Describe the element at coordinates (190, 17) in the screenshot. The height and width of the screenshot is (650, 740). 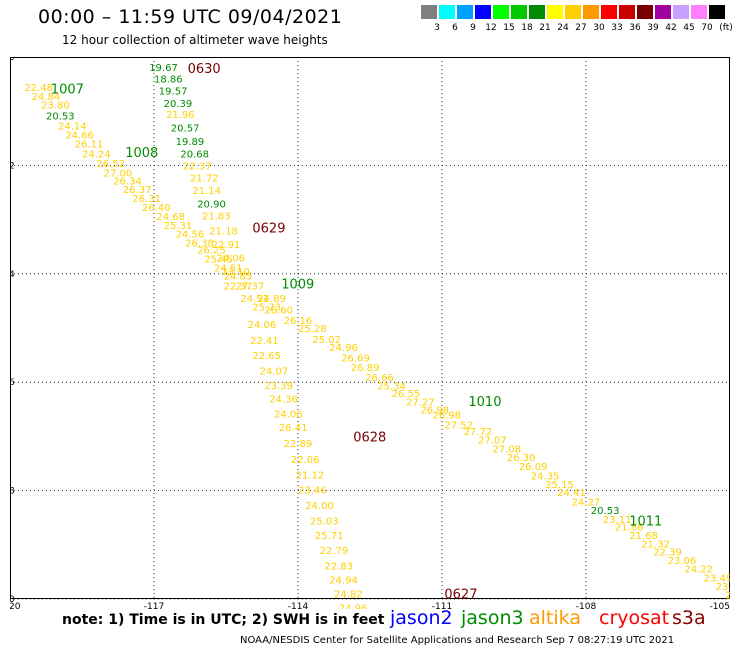
I see `chart-title: 00:00 – 11:59 UTC 09/04/2021` at that location.